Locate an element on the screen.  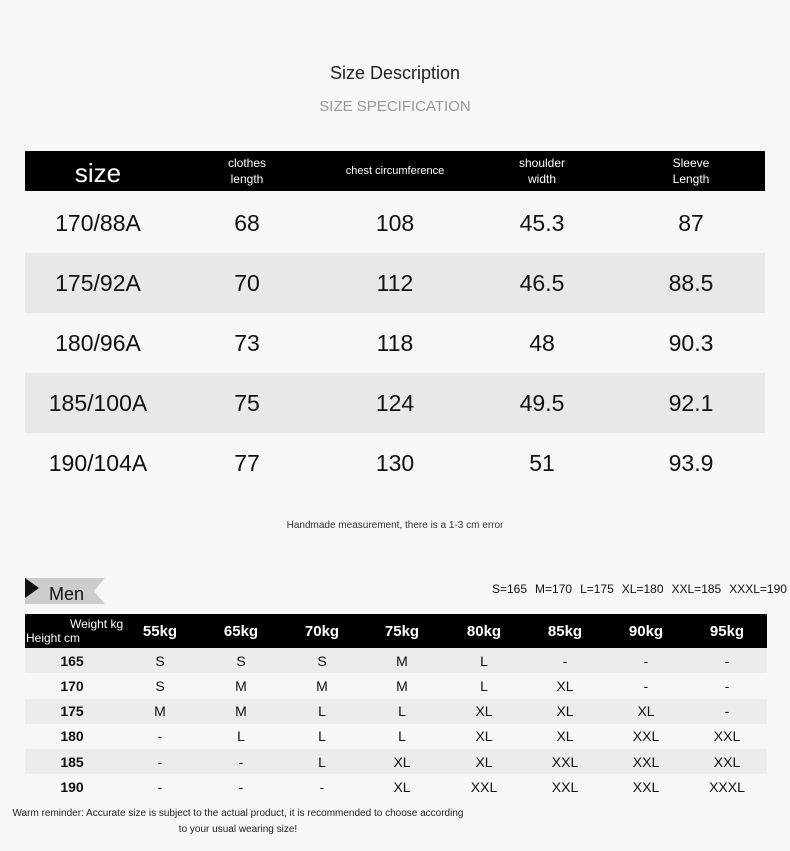
cell: 88.5 is located at coordinates (691, 282).